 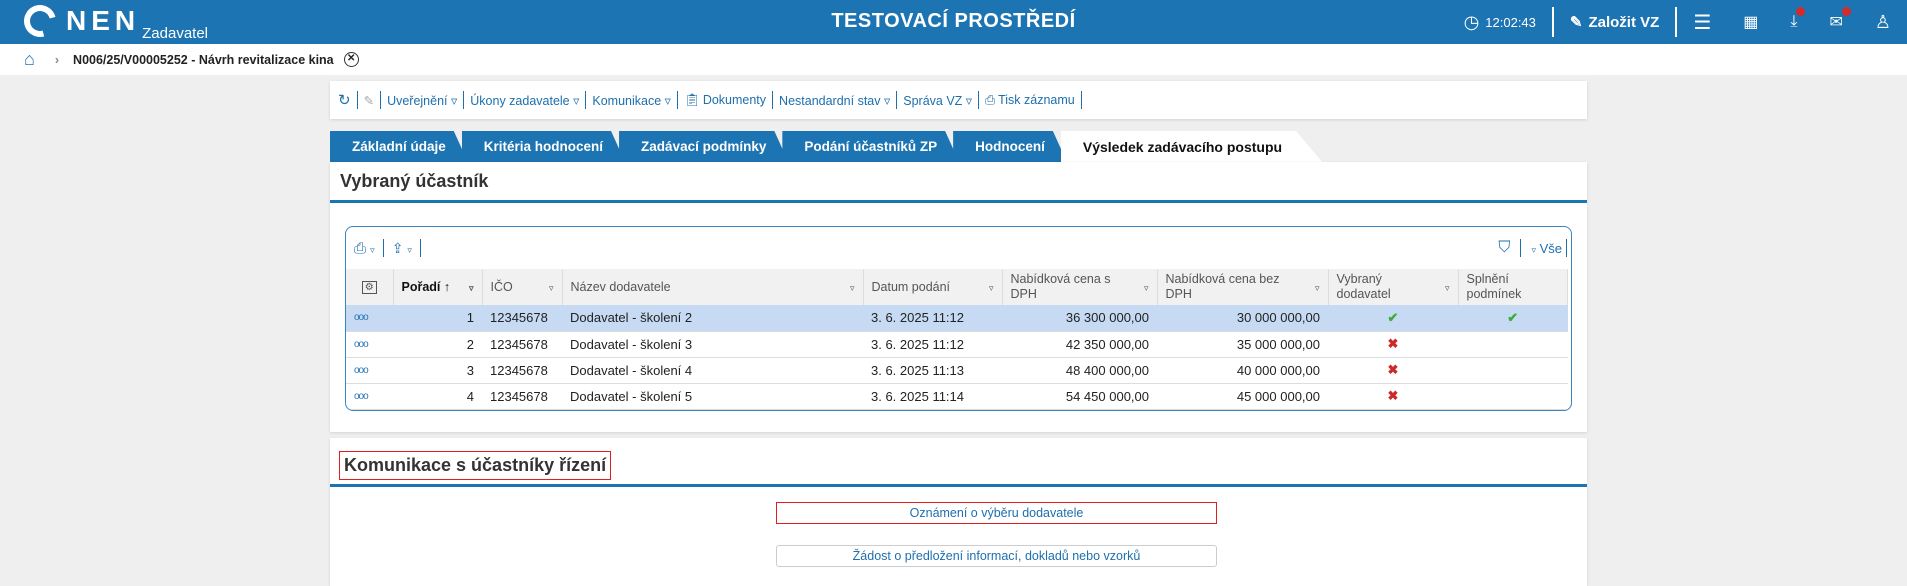 I want to click on tab-zadavaci-podminky: Zadávací podmínky, so click(x=703, y=146).